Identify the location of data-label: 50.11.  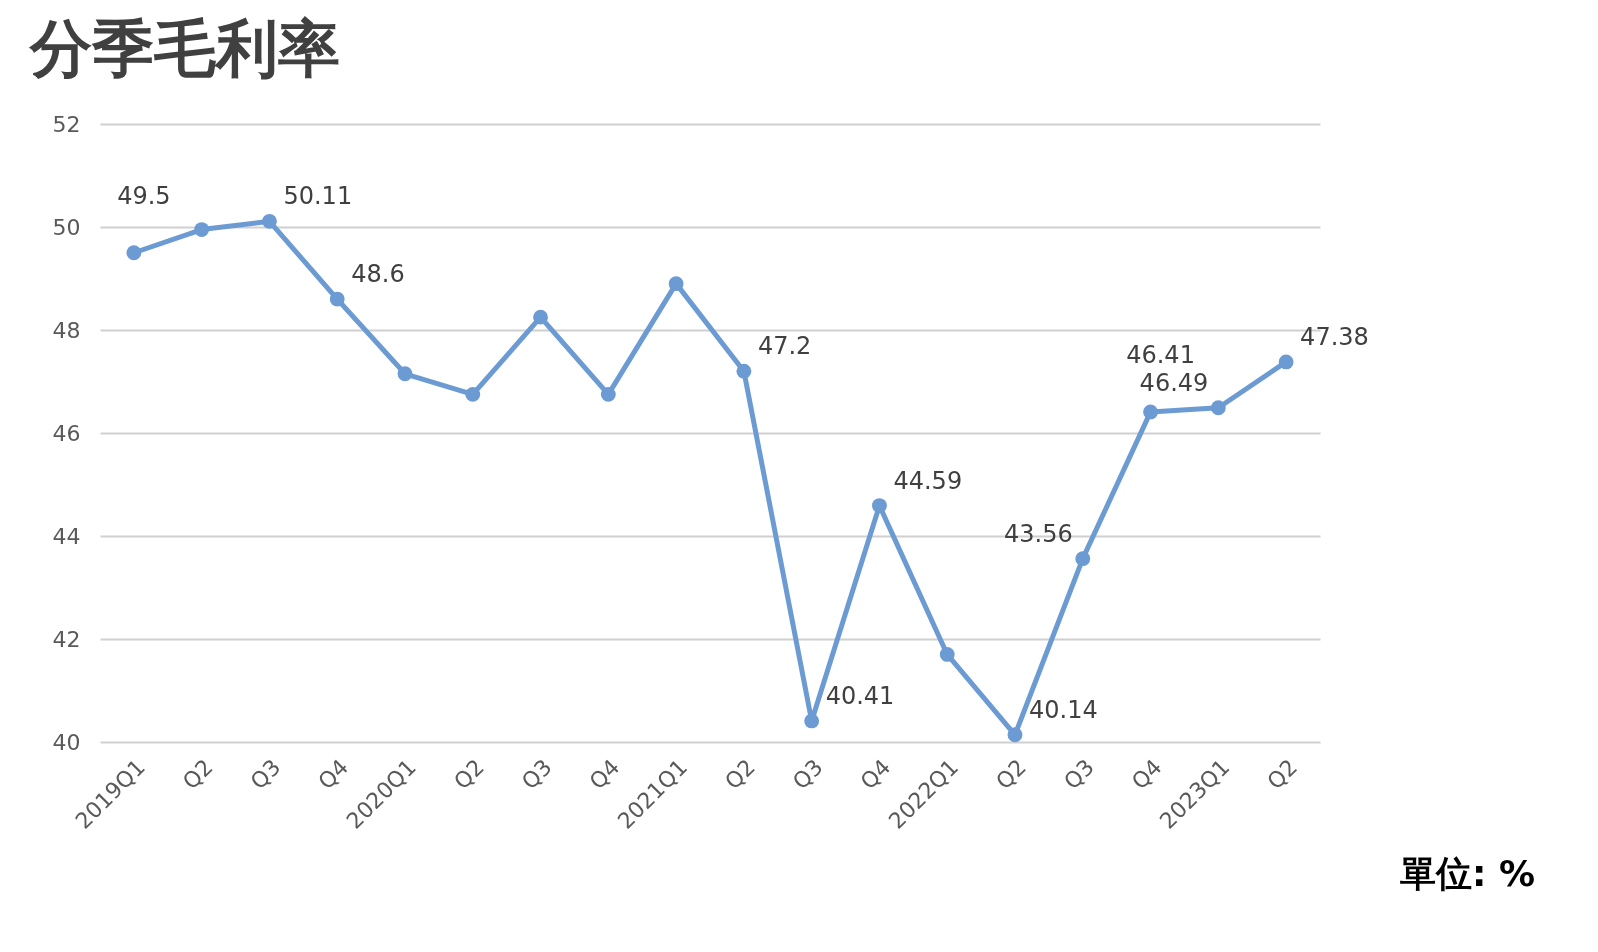
(318, 196).